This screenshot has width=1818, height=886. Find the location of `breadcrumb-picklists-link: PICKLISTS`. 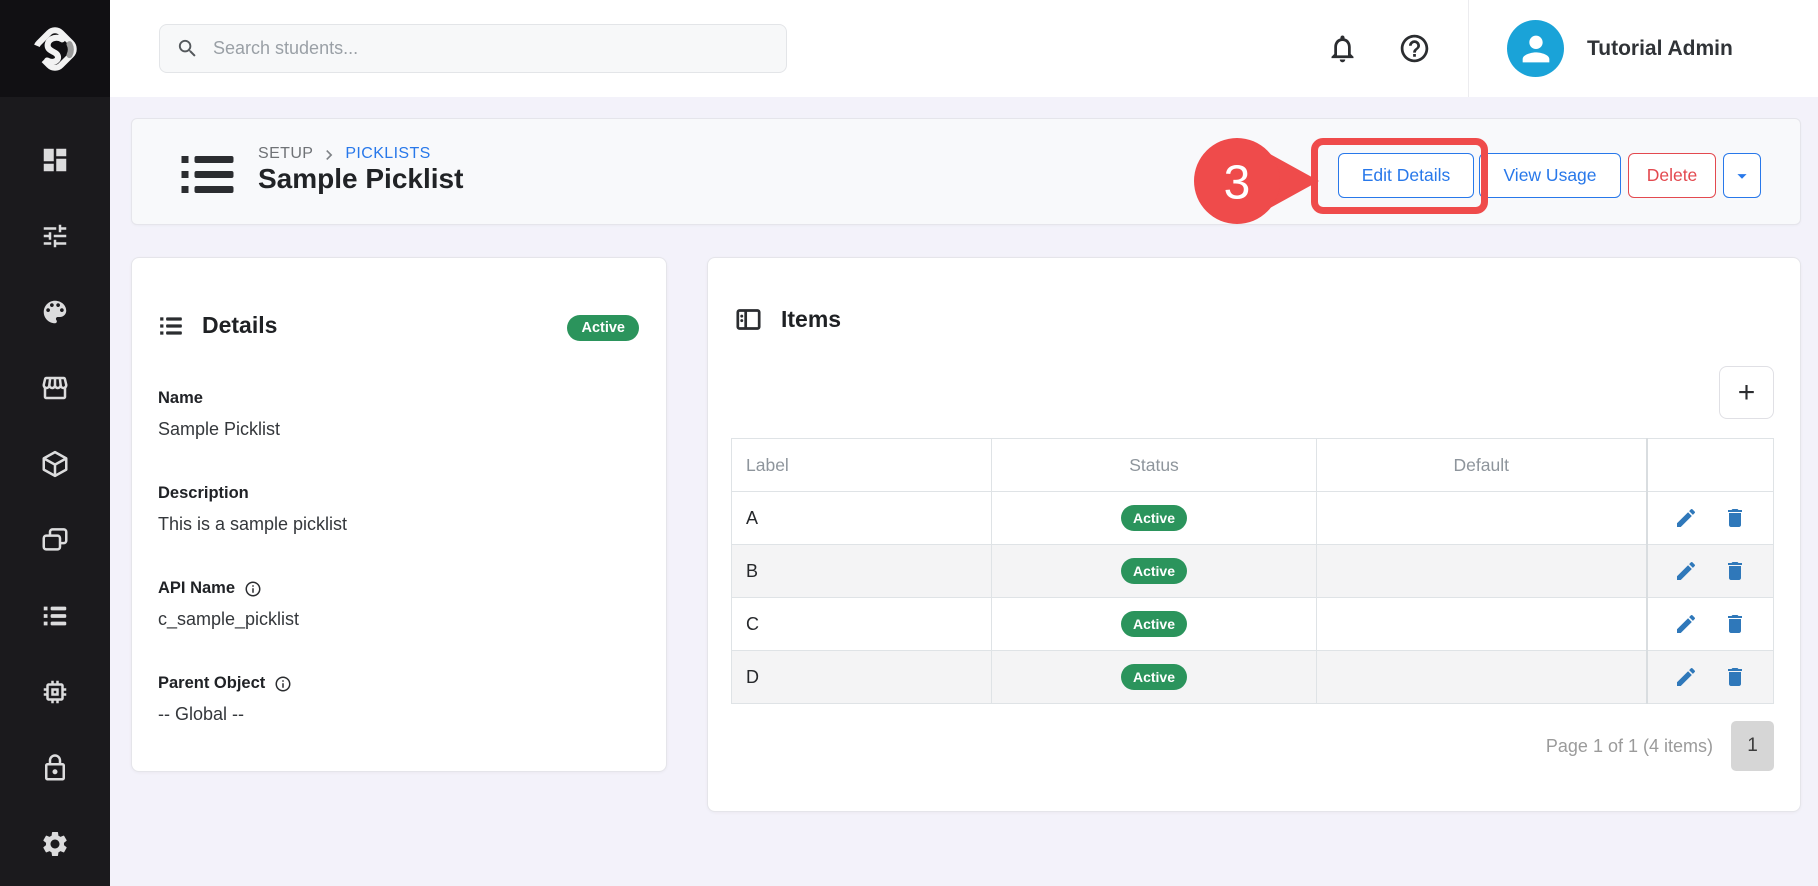

breadcrumb-picklists-link: PICKLISTS is located at coordinates (388, 153).